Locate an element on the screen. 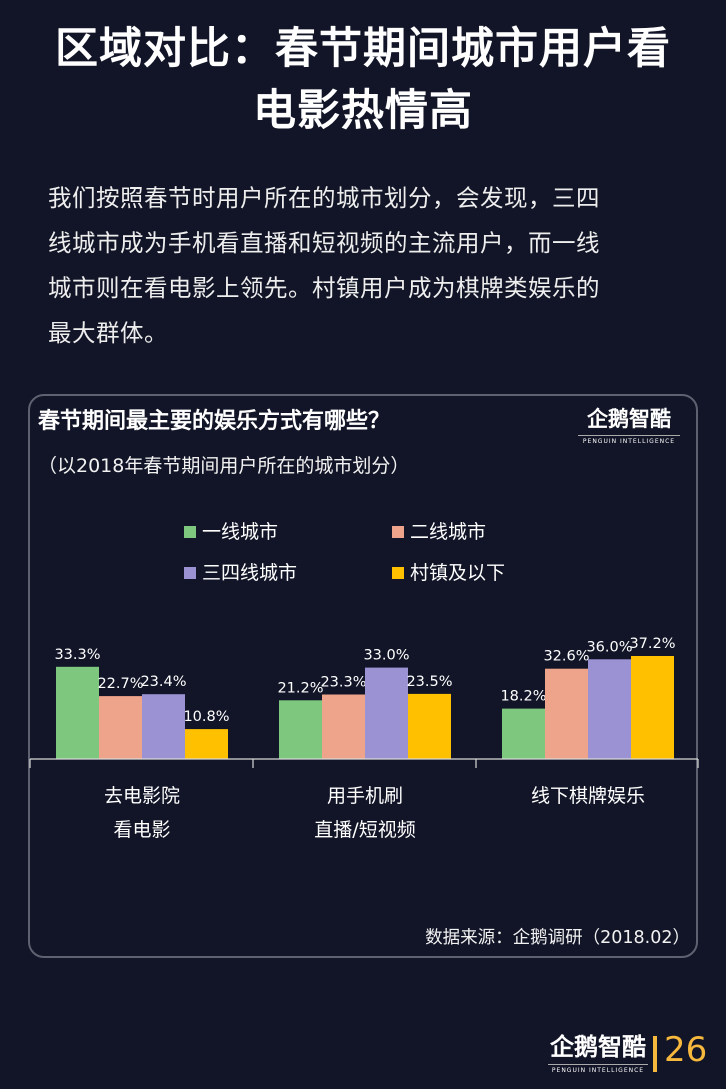 The width and height of the screenshot is (726, 1089). logo-name: 企鹅智酷 is located at coordinates (629, 419).